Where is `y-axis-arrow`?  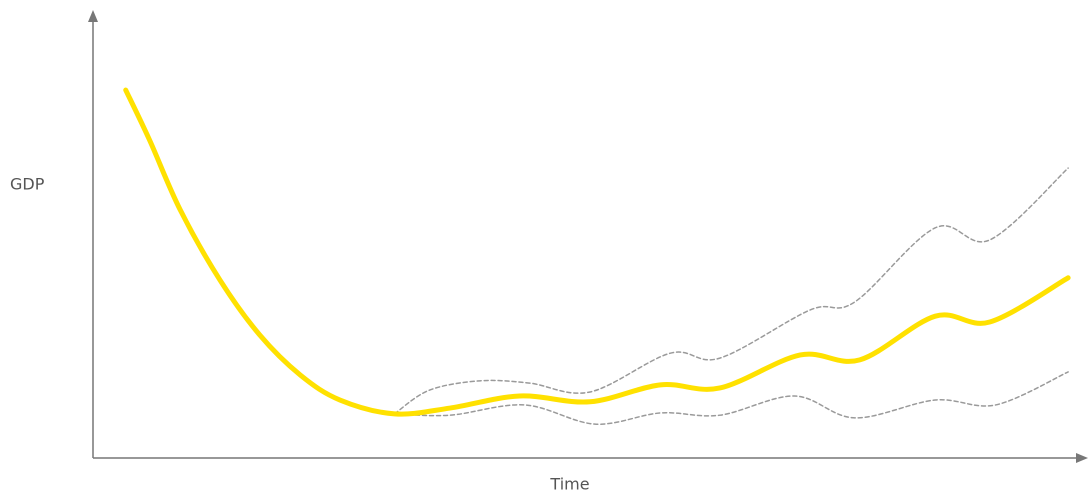
y-axis-arrow is located at coordinates (93, 16).